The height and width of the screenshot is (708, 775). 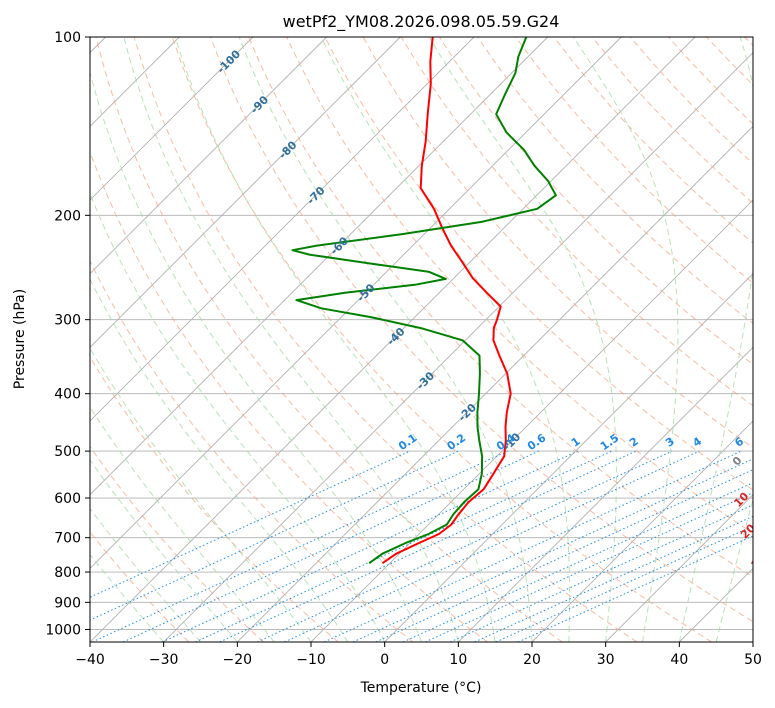 What do you see at coordinates (67, 603) in the screenshot?
I see `y-tick-label: 900` at bounding box center [67, 603].